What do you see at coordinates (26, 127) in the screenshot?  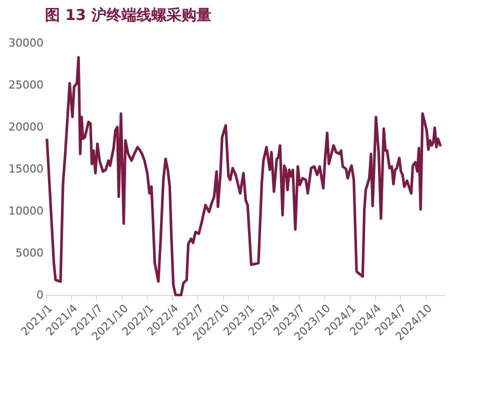 I see `y-tick-label: 20000` at bounding box center [26, 127].